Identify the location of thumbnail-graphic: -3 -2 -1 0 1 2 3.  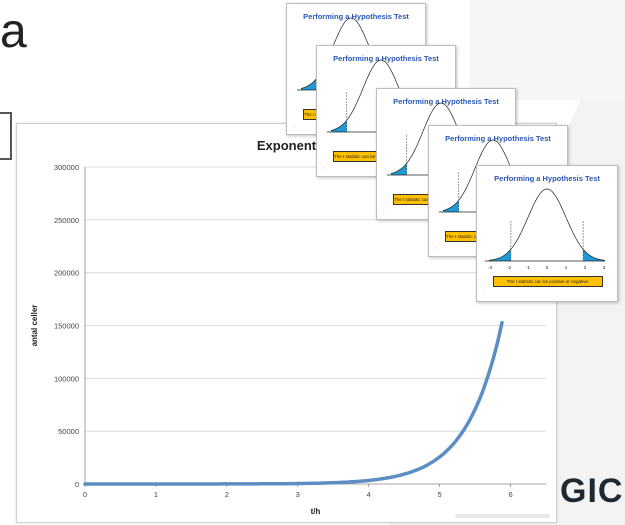
(545, 229).